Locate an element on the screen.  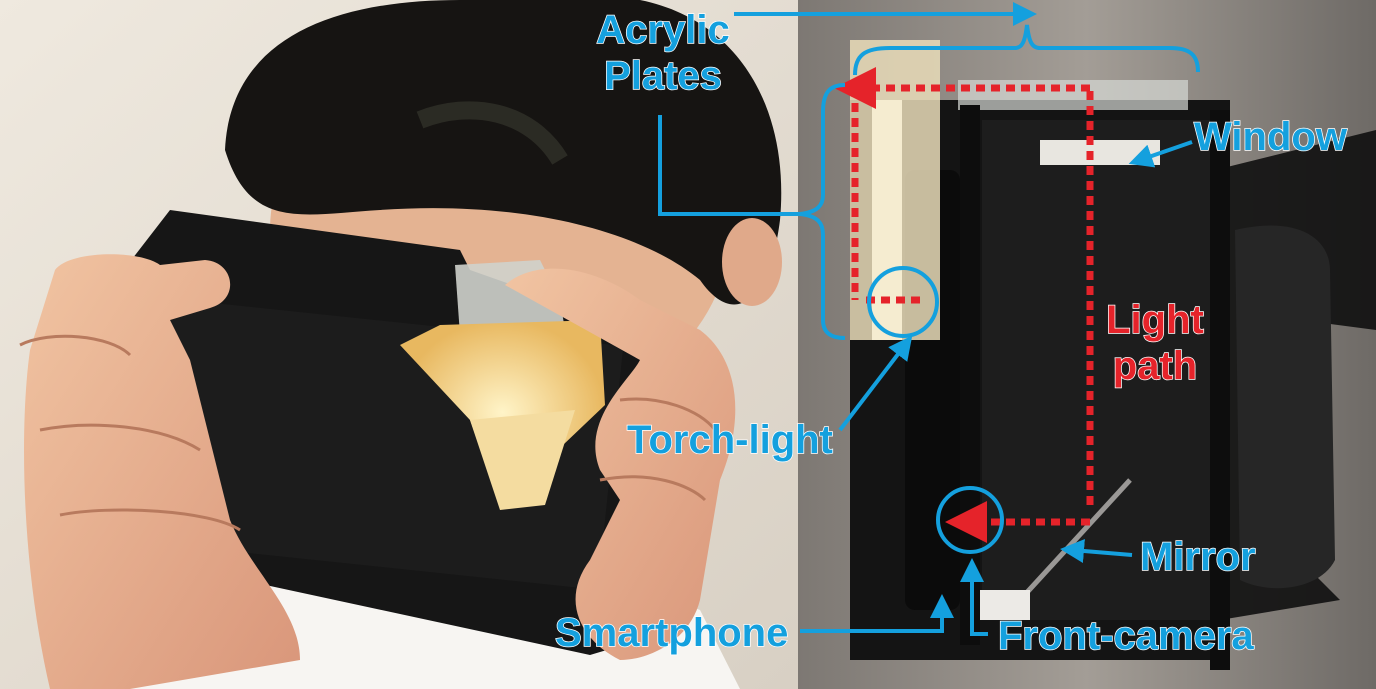
light-path-line1: Light is located at coordinates (1154, 320).